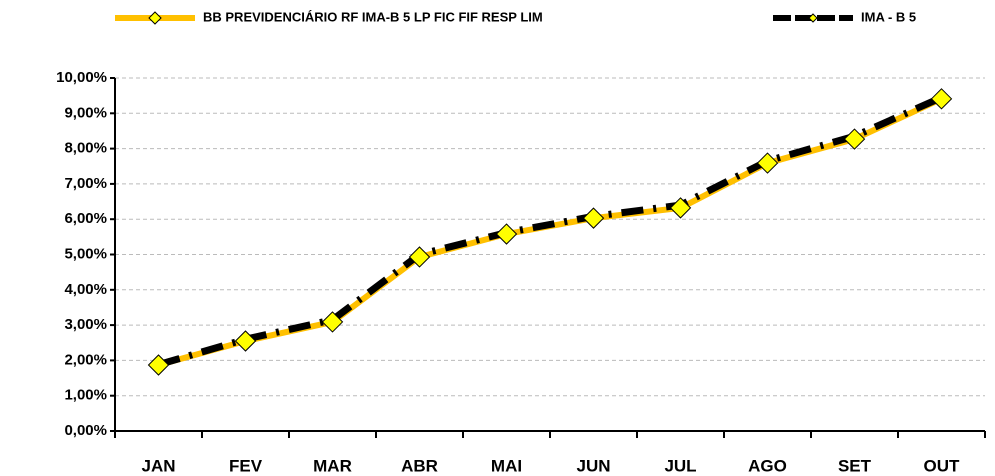 Image resolution: width=995 pixels, height=476 pixels. I want to click on x-tick-label: JUL, so click(680, 465).